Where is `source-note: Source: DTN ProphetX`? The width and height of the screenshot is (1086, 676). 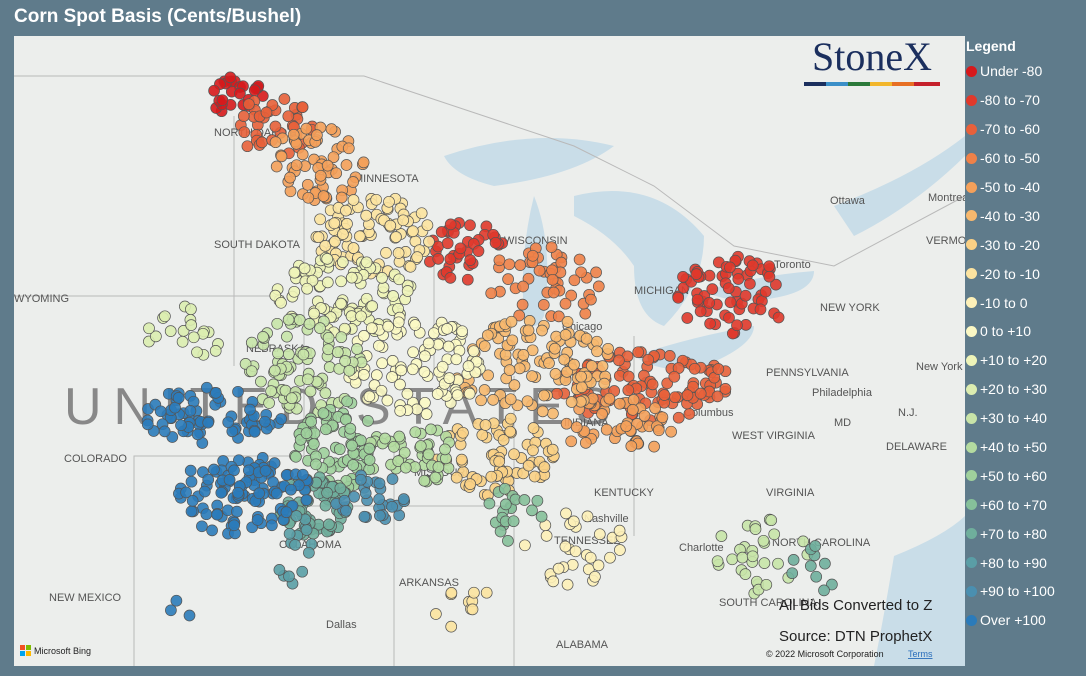 source-note: Source: DTN ProphetX is located at coordinates (855, 636).